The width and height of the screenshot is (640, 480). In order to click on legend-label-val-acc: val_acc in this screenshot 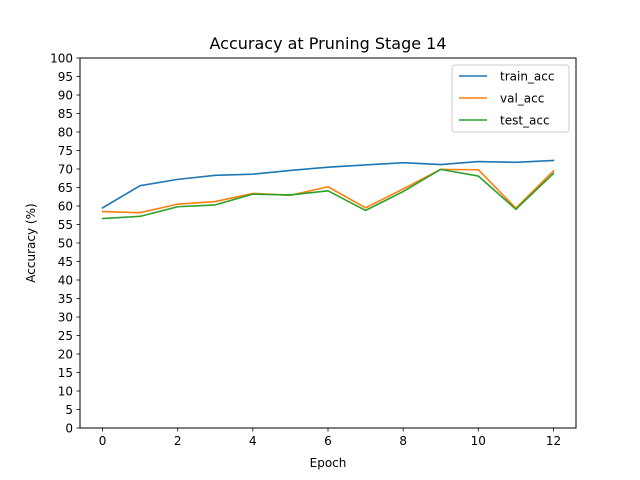, I will do `click(522, 99)`.